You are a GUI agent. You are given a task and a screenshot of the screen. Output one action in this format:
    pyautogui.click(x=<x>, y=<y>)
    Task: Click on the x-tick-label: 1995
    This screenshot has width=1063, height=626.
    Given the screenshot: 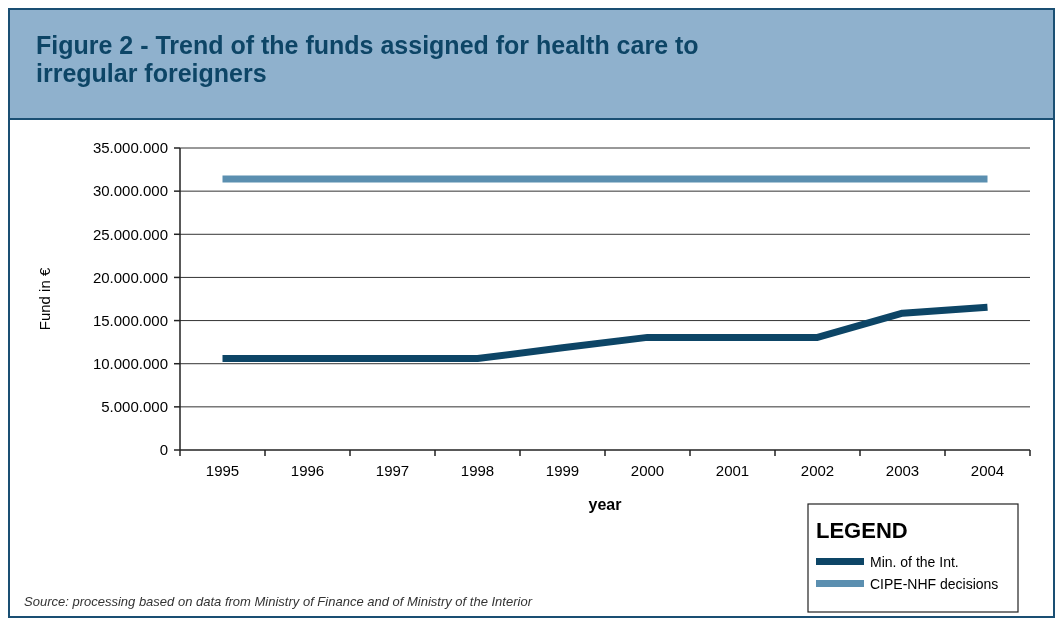 What is the action you would take?
    pyautogui.click(x=222, y=470)
    